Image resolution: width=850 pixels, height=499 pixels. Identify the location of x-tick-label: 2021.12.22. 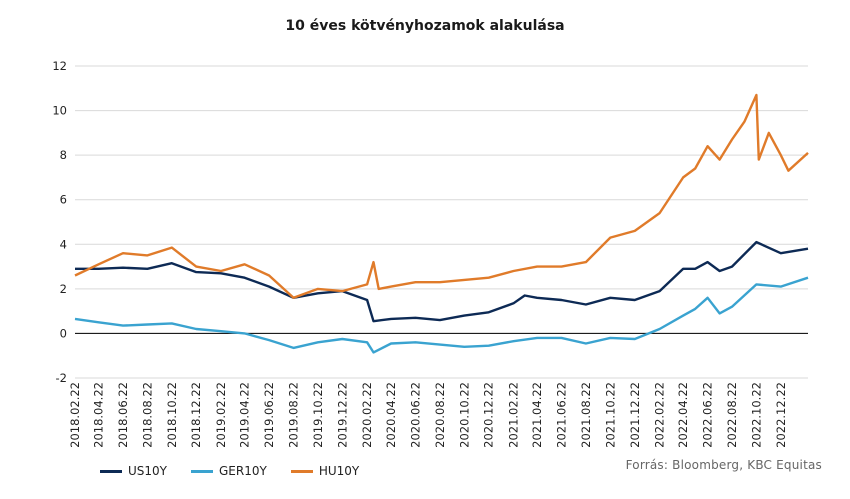
(635, 415).